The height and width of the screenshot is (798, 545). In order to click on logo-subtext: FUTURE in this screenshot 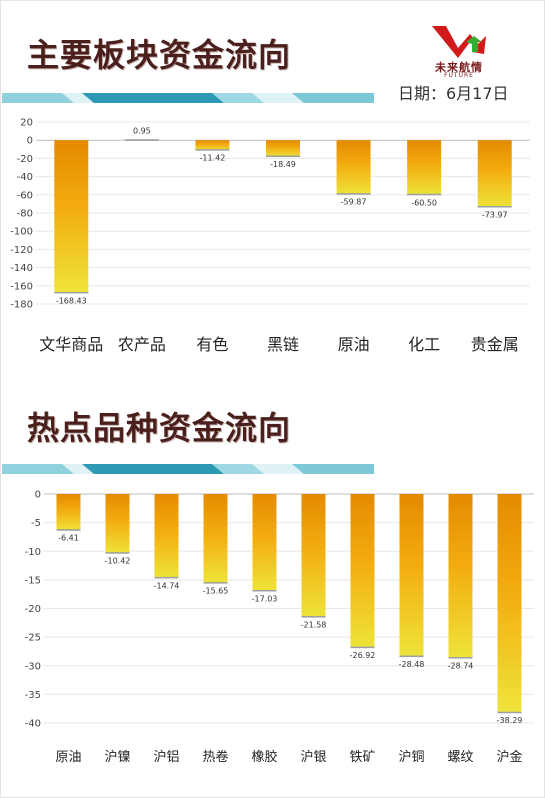, I will do `click(459, 75)`.